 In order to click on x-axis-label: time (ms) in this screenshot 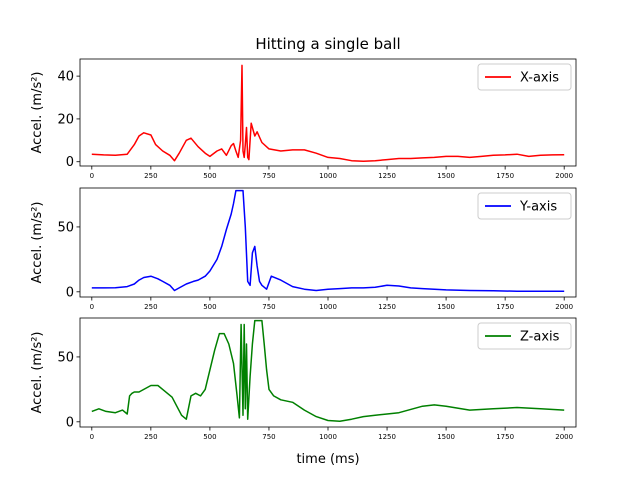, I will do `click(327, 459)`.